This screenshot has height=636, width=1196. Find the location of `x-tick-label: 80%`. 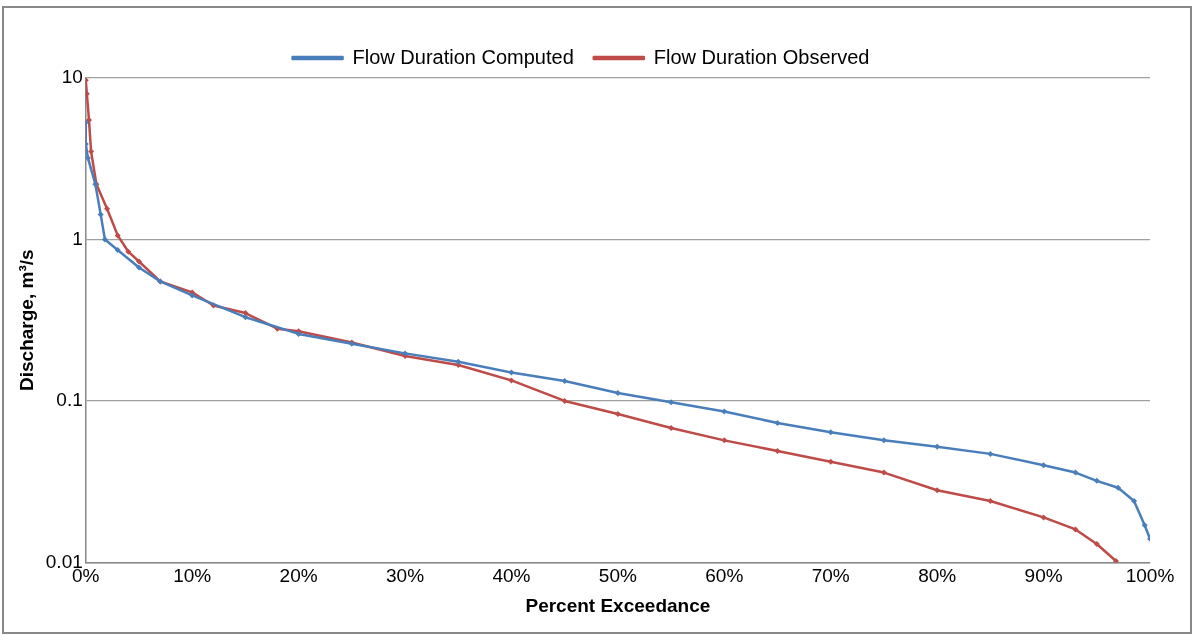

x-tick-label: 80% is located at coordinates (937, 576).